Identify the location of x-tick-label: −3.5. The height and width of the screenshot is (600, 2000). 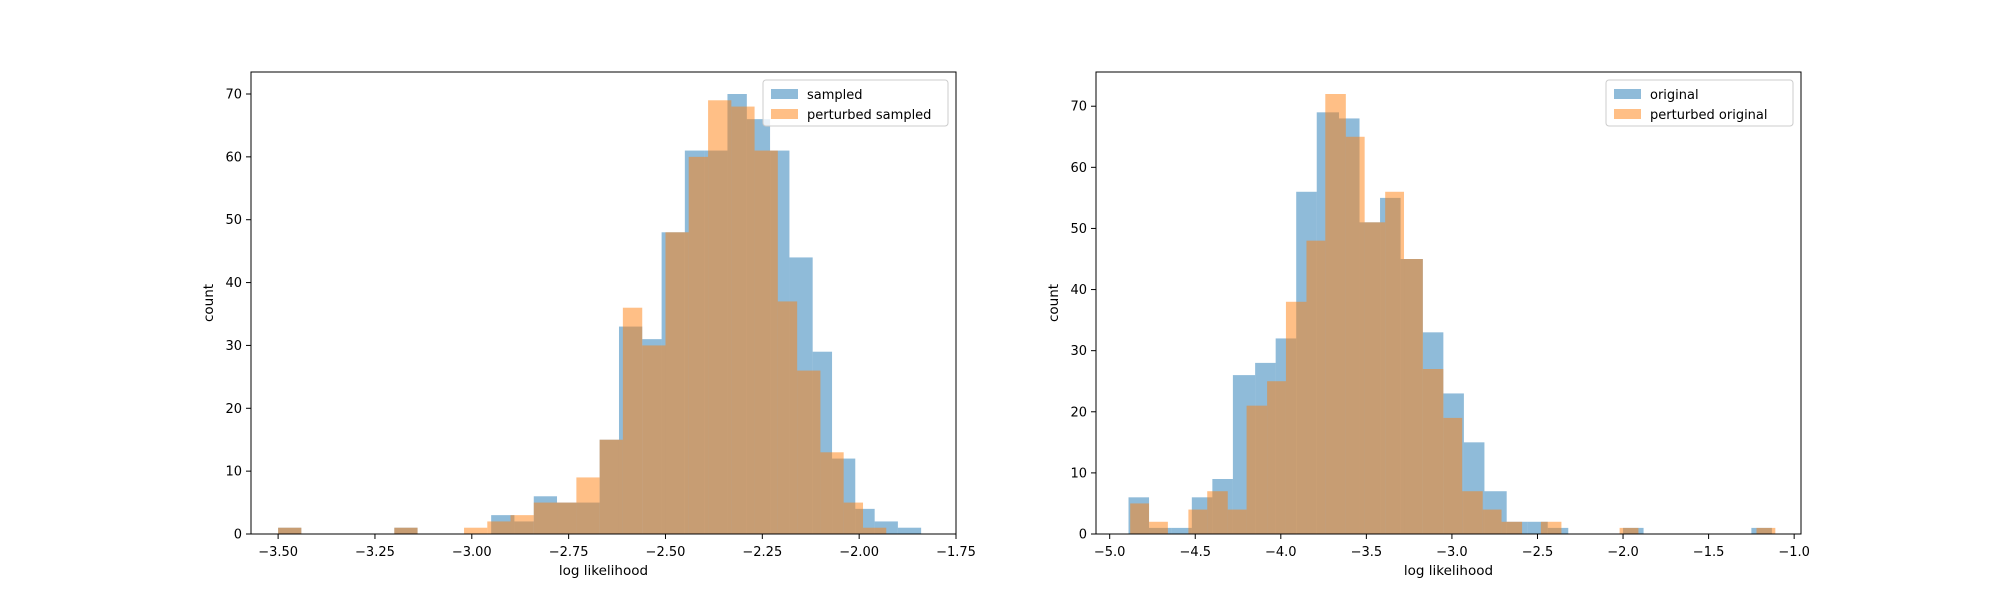
(1367, 552).